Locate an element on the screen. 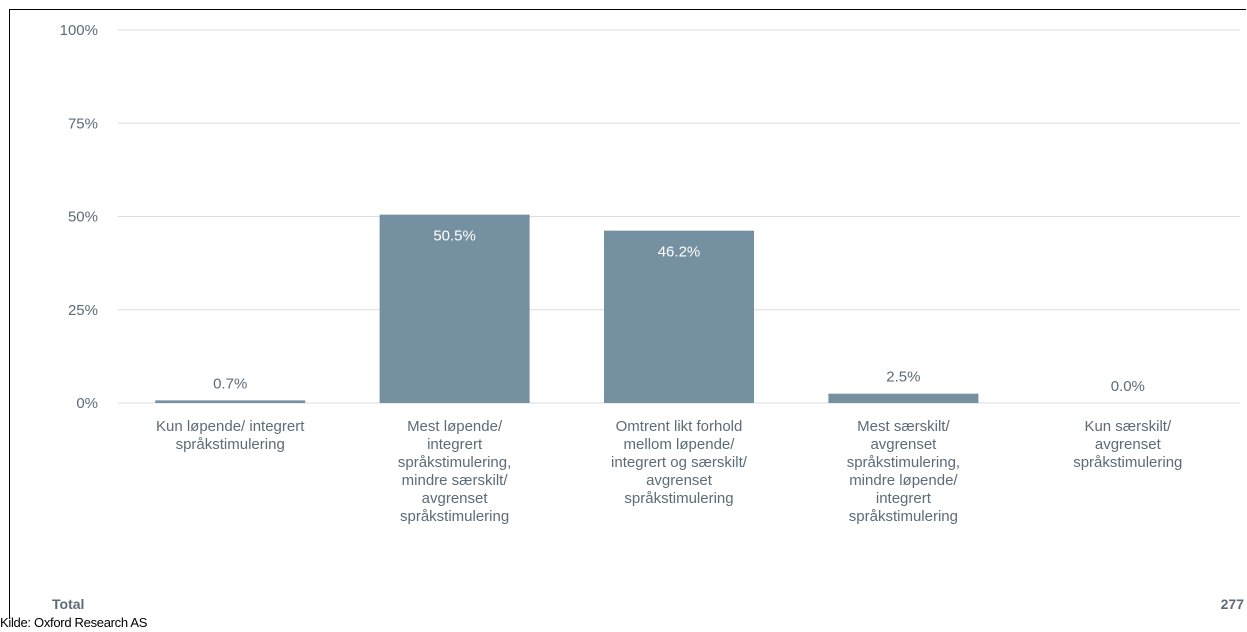 This screenshot has height=632, width=1247. source-note: Kilde: Oxford Research AS is located at coordinates (74, 622).